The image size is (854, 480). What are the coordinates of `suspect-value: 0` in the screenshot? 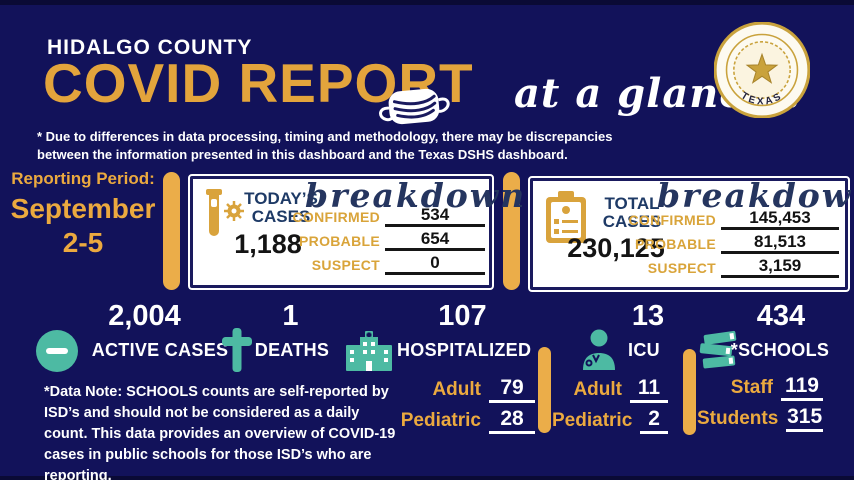 It's located at (435, 264).